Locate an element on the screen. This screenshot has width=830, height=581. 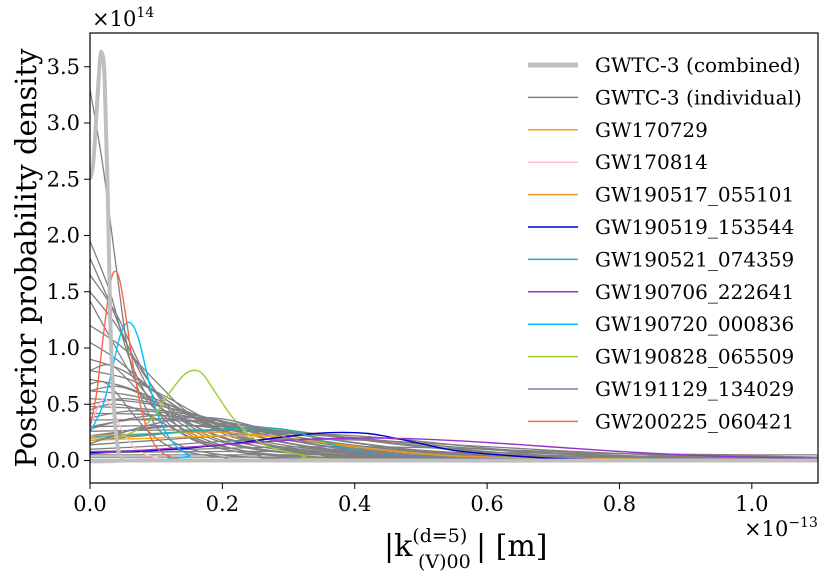
y-axis: 0.0 0.5 1.0 1.5 2.0 2.5 3.0 3.5 is located at coordinates (68, 264).